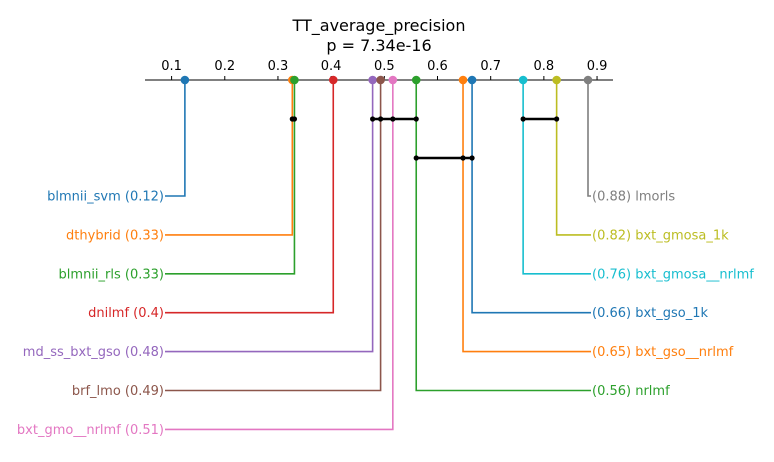  I want to click on marker-bxt_gmosa__nrlmf, so click(523, 80).